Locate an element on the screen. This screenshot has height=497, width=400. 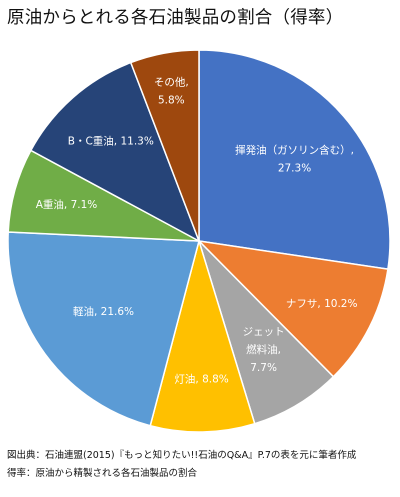
slice-label-3: ジェット燃料油, 7.7% is located at coordinates (264, 350).